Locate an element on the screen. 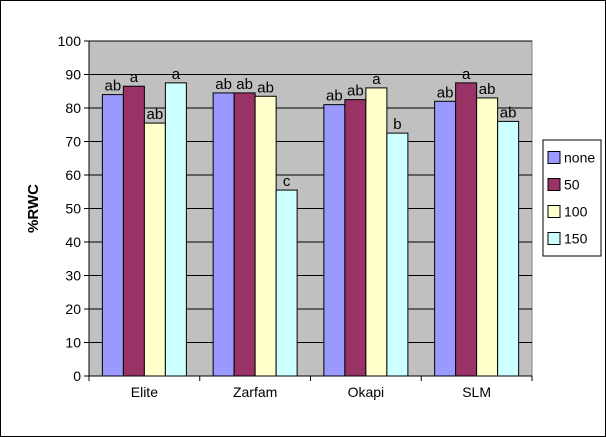 Image resolution: width=606 pixels, height=437 pixels. x-tick-label: Zarfam is located at coordinates (255, 392).